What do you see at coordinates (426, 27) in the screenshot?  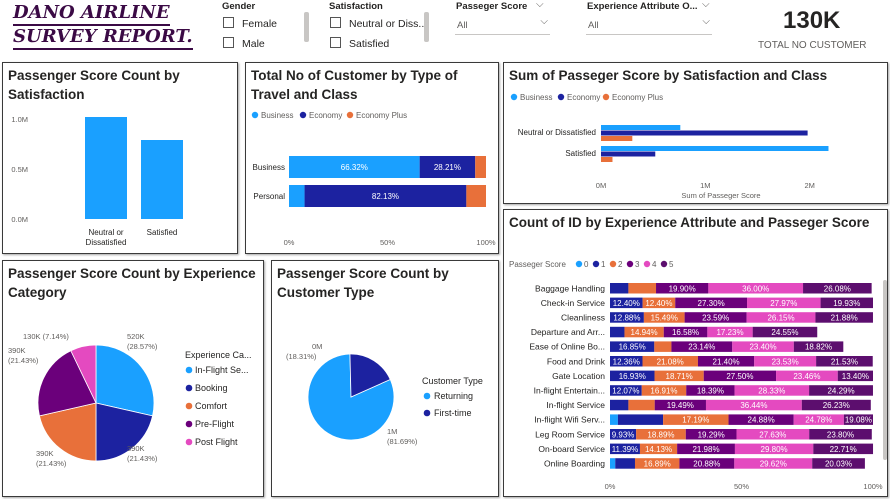 I see `satisfaction-slicer-scrollbar` at bounding box center [426, 27].